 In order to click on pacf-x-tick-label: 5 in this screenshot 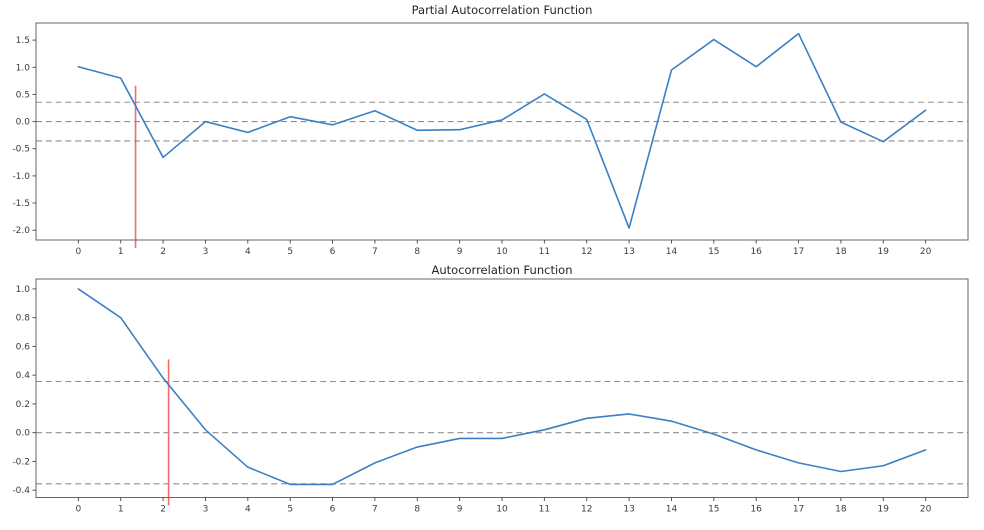, I will do `click(290, 252)`.